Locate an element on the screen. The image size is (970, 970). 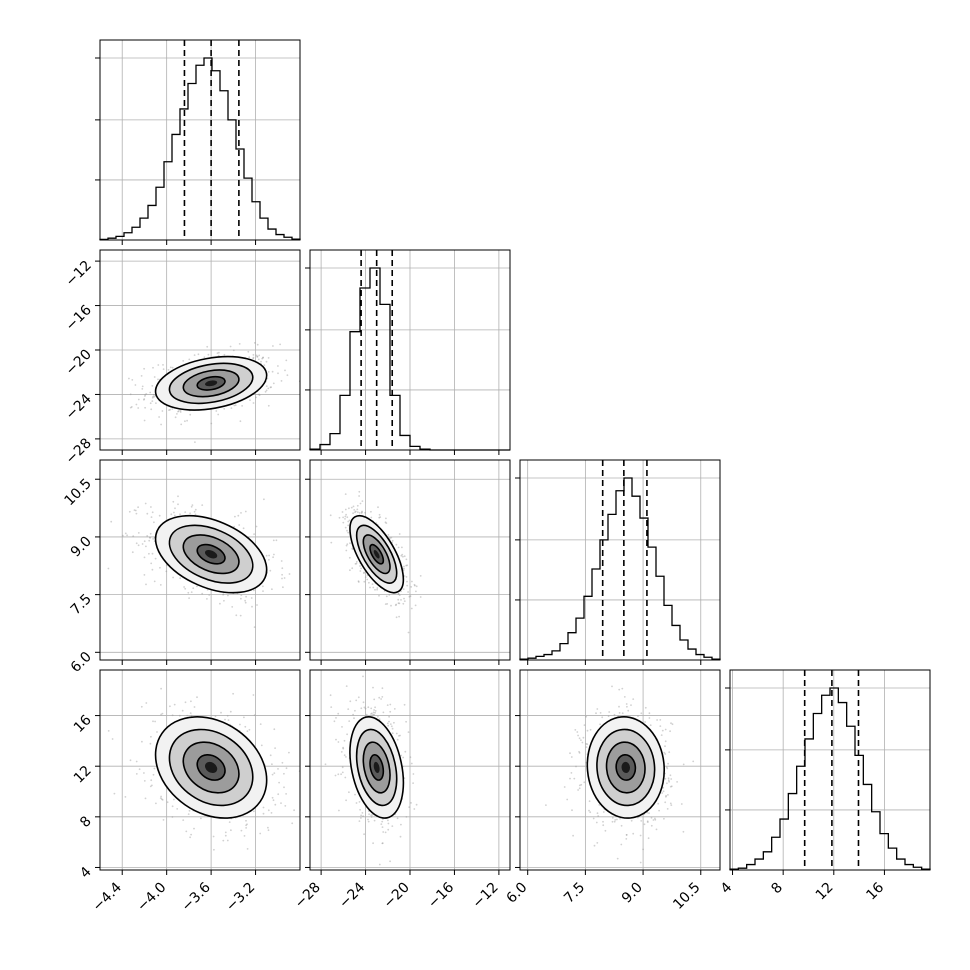
panel-frame is located at coordinates (200, 560).